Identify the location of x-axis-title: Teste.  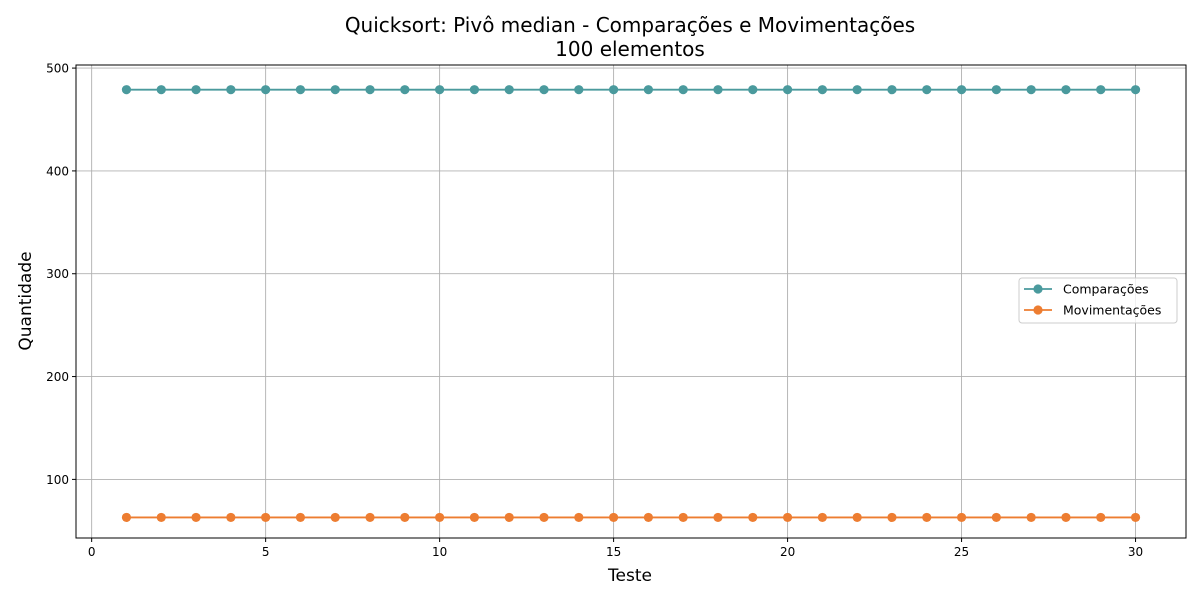
(629, 576).